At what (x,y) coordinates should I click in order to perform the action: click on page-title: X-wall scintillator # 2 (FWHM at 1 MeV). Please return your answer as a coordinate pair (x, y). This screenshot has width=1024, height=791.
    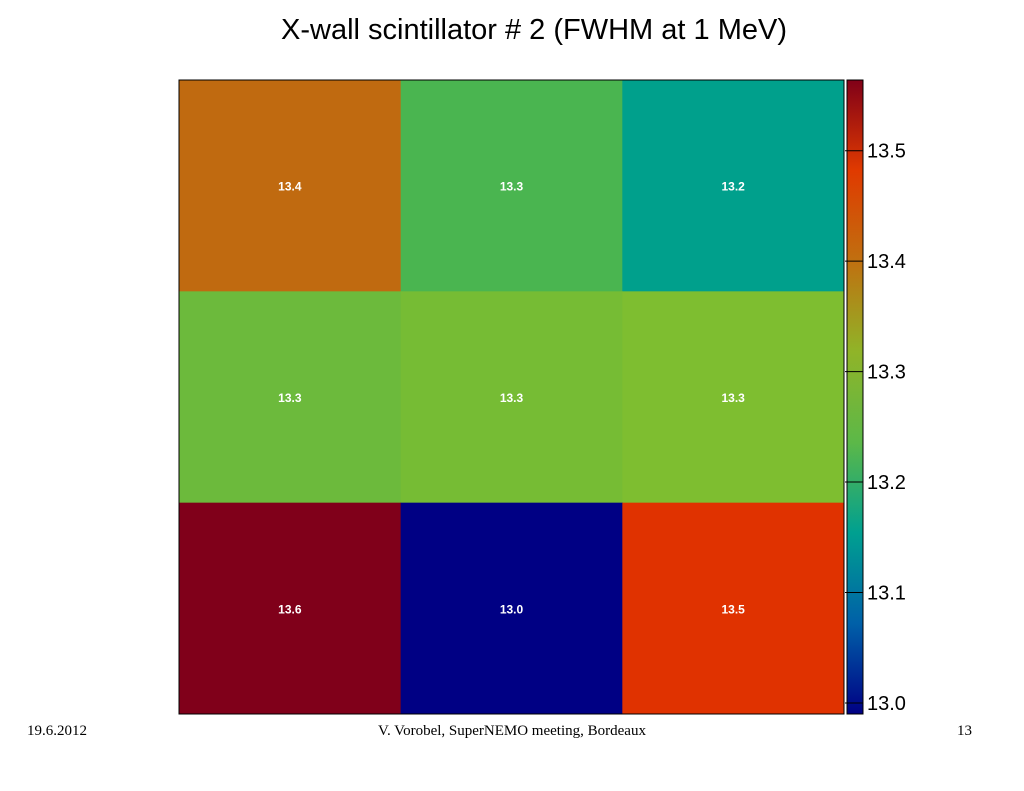
    Looking at the image, I should click on (534, 30).